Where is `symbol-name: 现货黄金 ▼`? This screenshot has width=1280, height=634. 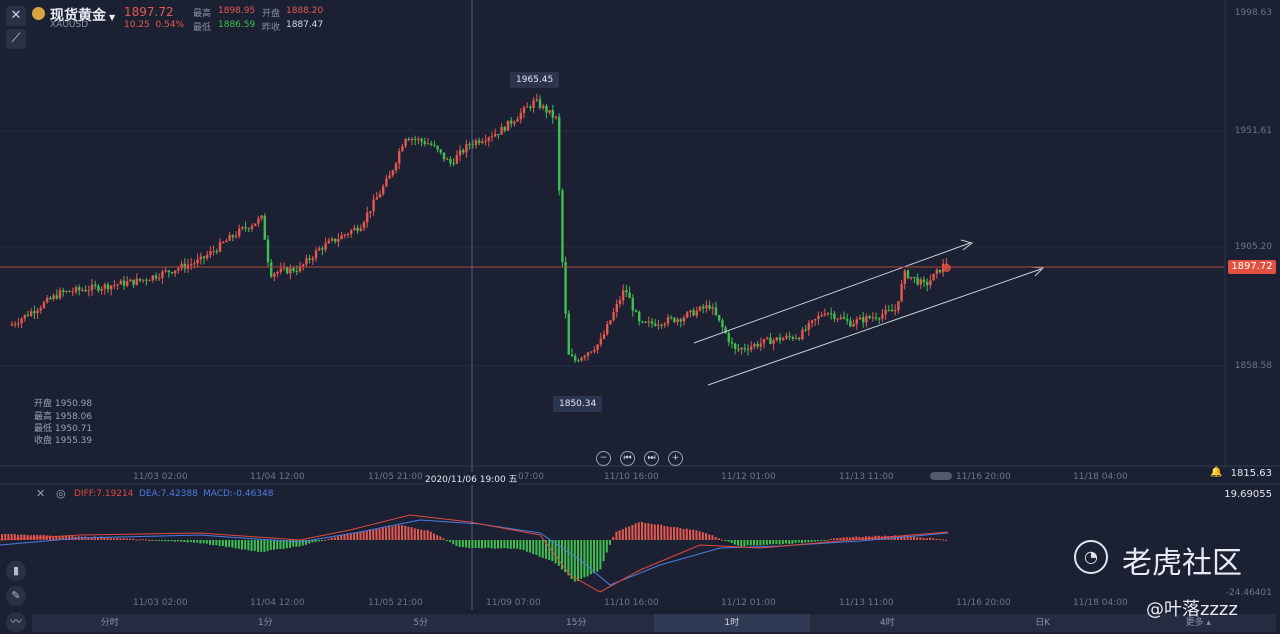 symbol-name: 现货黄金 ▼ is located at coordinates (83, 16).